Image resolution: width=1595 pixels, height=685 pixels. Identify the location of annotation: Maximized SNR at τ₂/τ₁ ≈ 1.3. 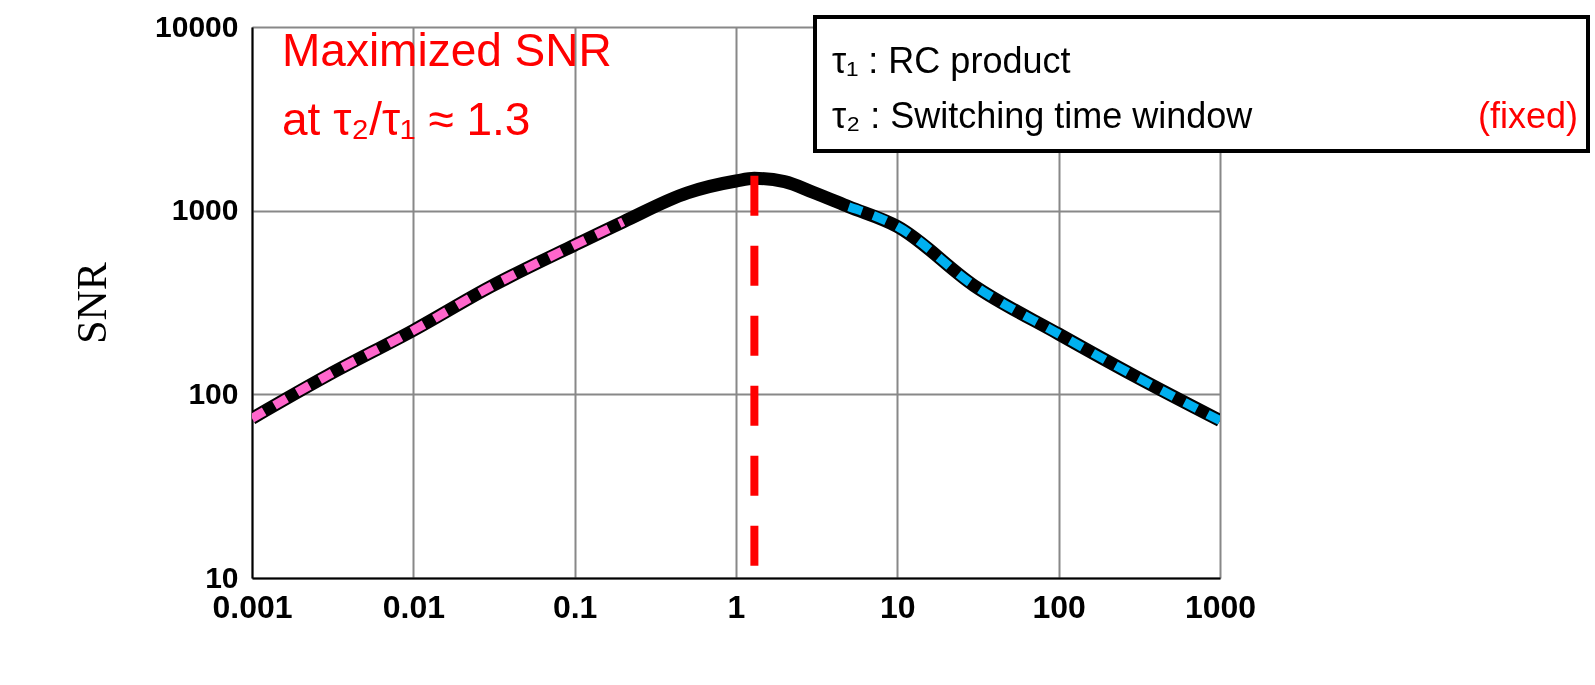
(447, 84).